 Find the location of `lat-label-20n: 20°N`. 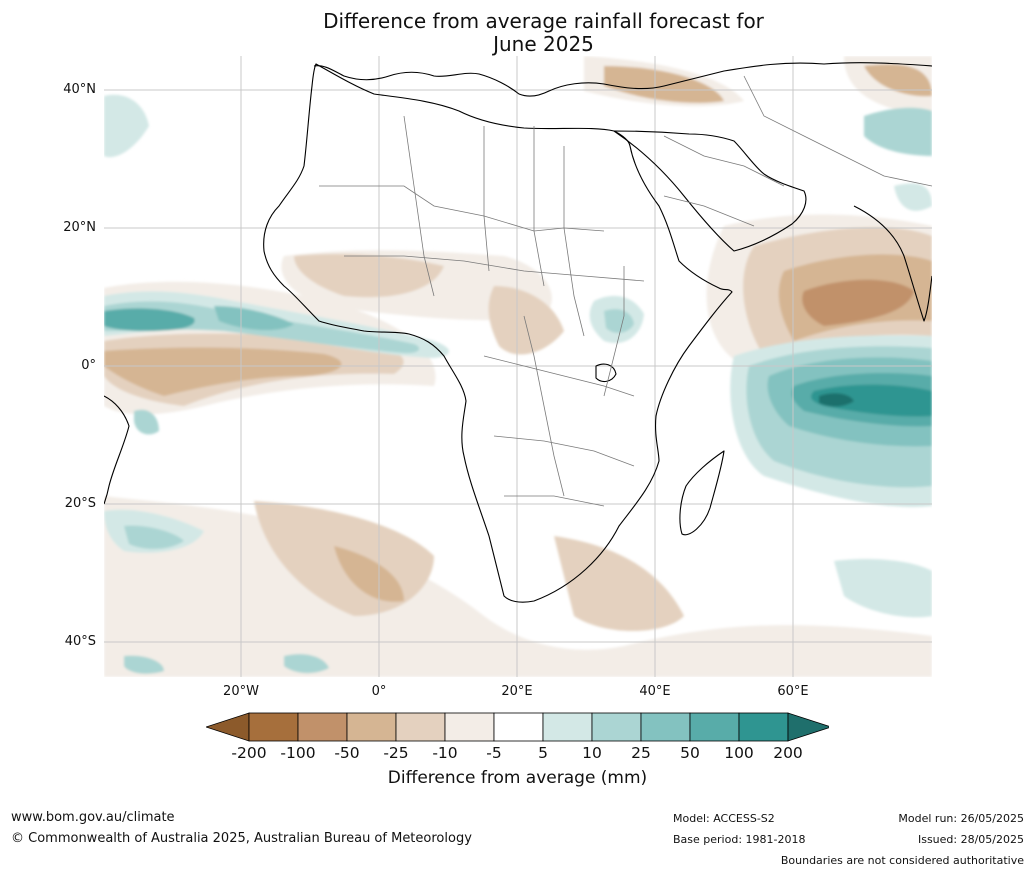

lat-label-20n: 20°N is located at coordinates (79, 227).